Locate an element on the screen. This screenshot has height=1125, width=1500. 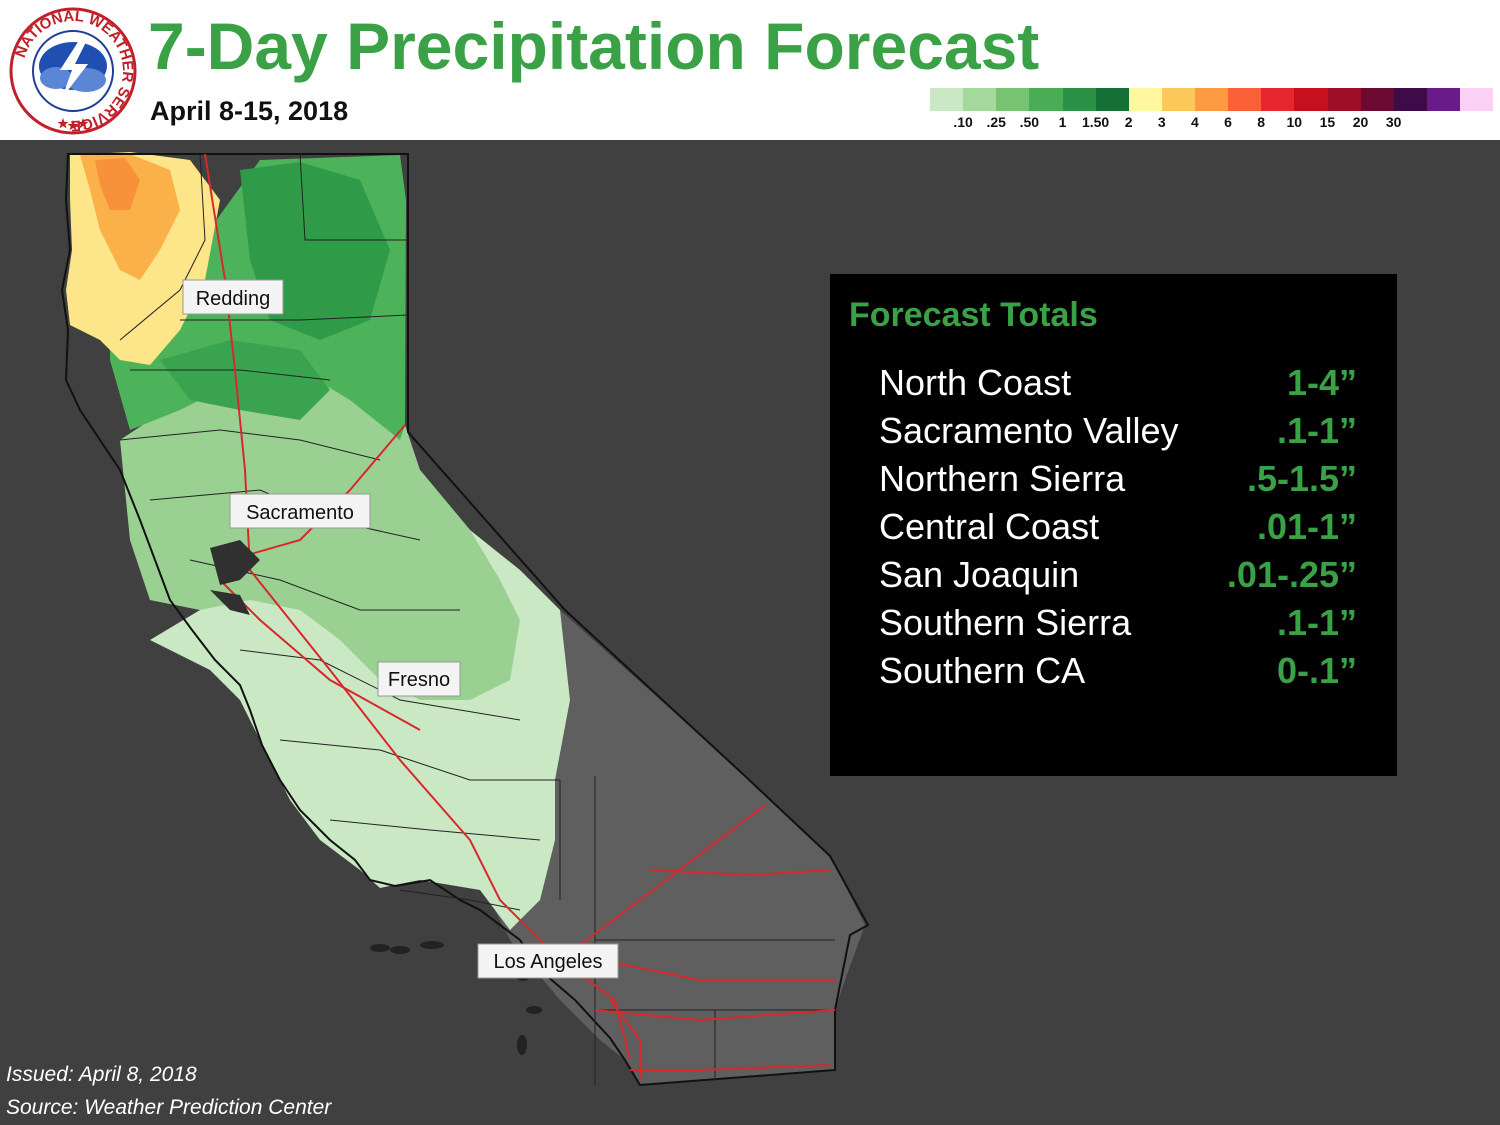
legend-tick-label: 2 is located at coordinates (1128, 122).